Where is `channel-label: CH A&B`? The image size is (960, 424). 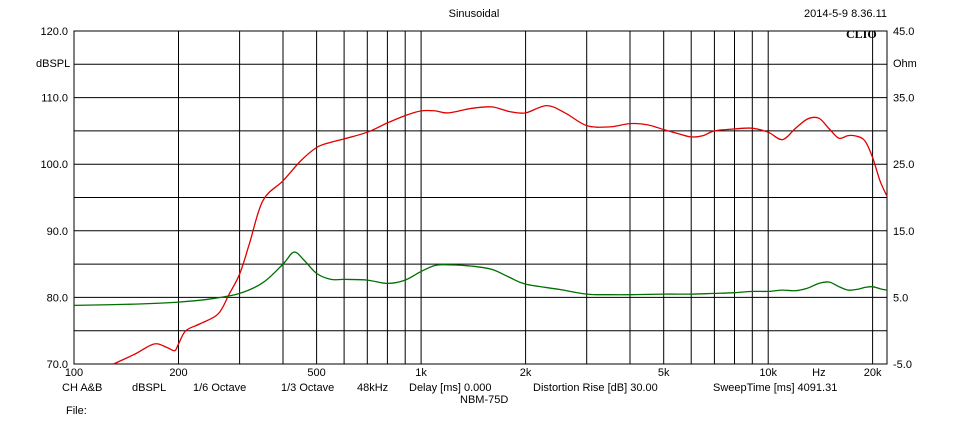
channel-label: CH A&B is located at coordinates (82, 388).